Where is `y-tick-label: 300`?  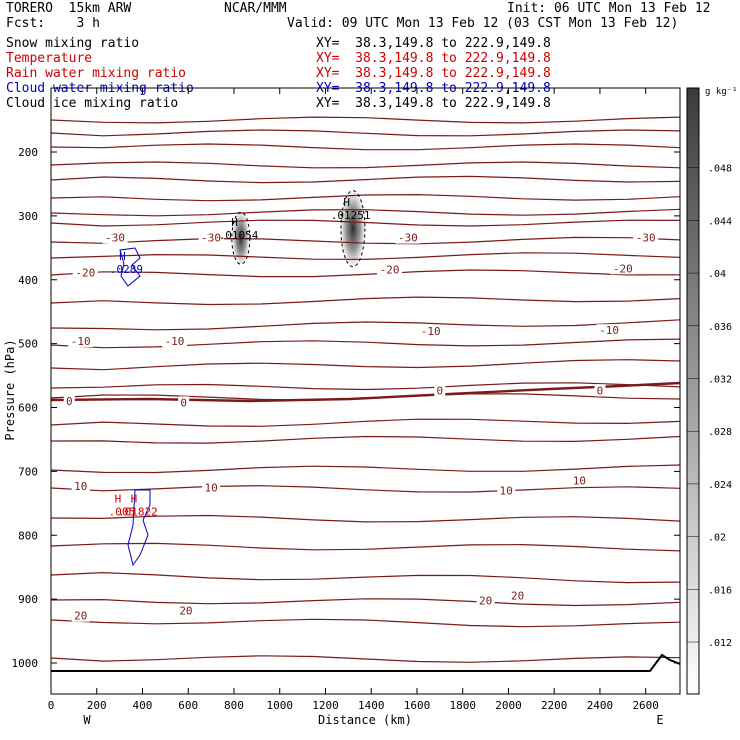 y-tick-label: 300 is located at coordinates (28, 216).